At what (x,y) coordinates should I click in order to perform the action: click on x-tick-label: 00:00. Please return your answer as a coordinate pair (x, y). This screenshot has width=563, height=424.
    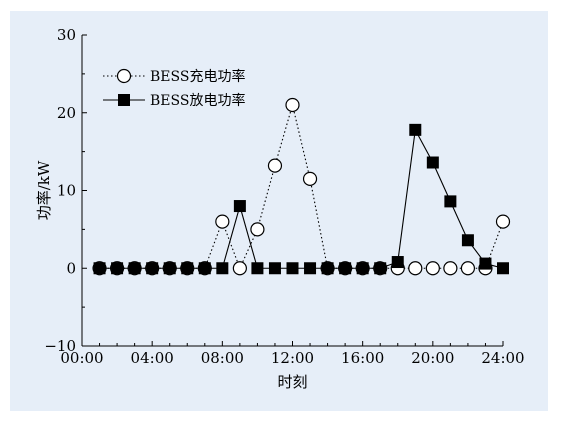
    Looking at the image, I should click on (81, 358).